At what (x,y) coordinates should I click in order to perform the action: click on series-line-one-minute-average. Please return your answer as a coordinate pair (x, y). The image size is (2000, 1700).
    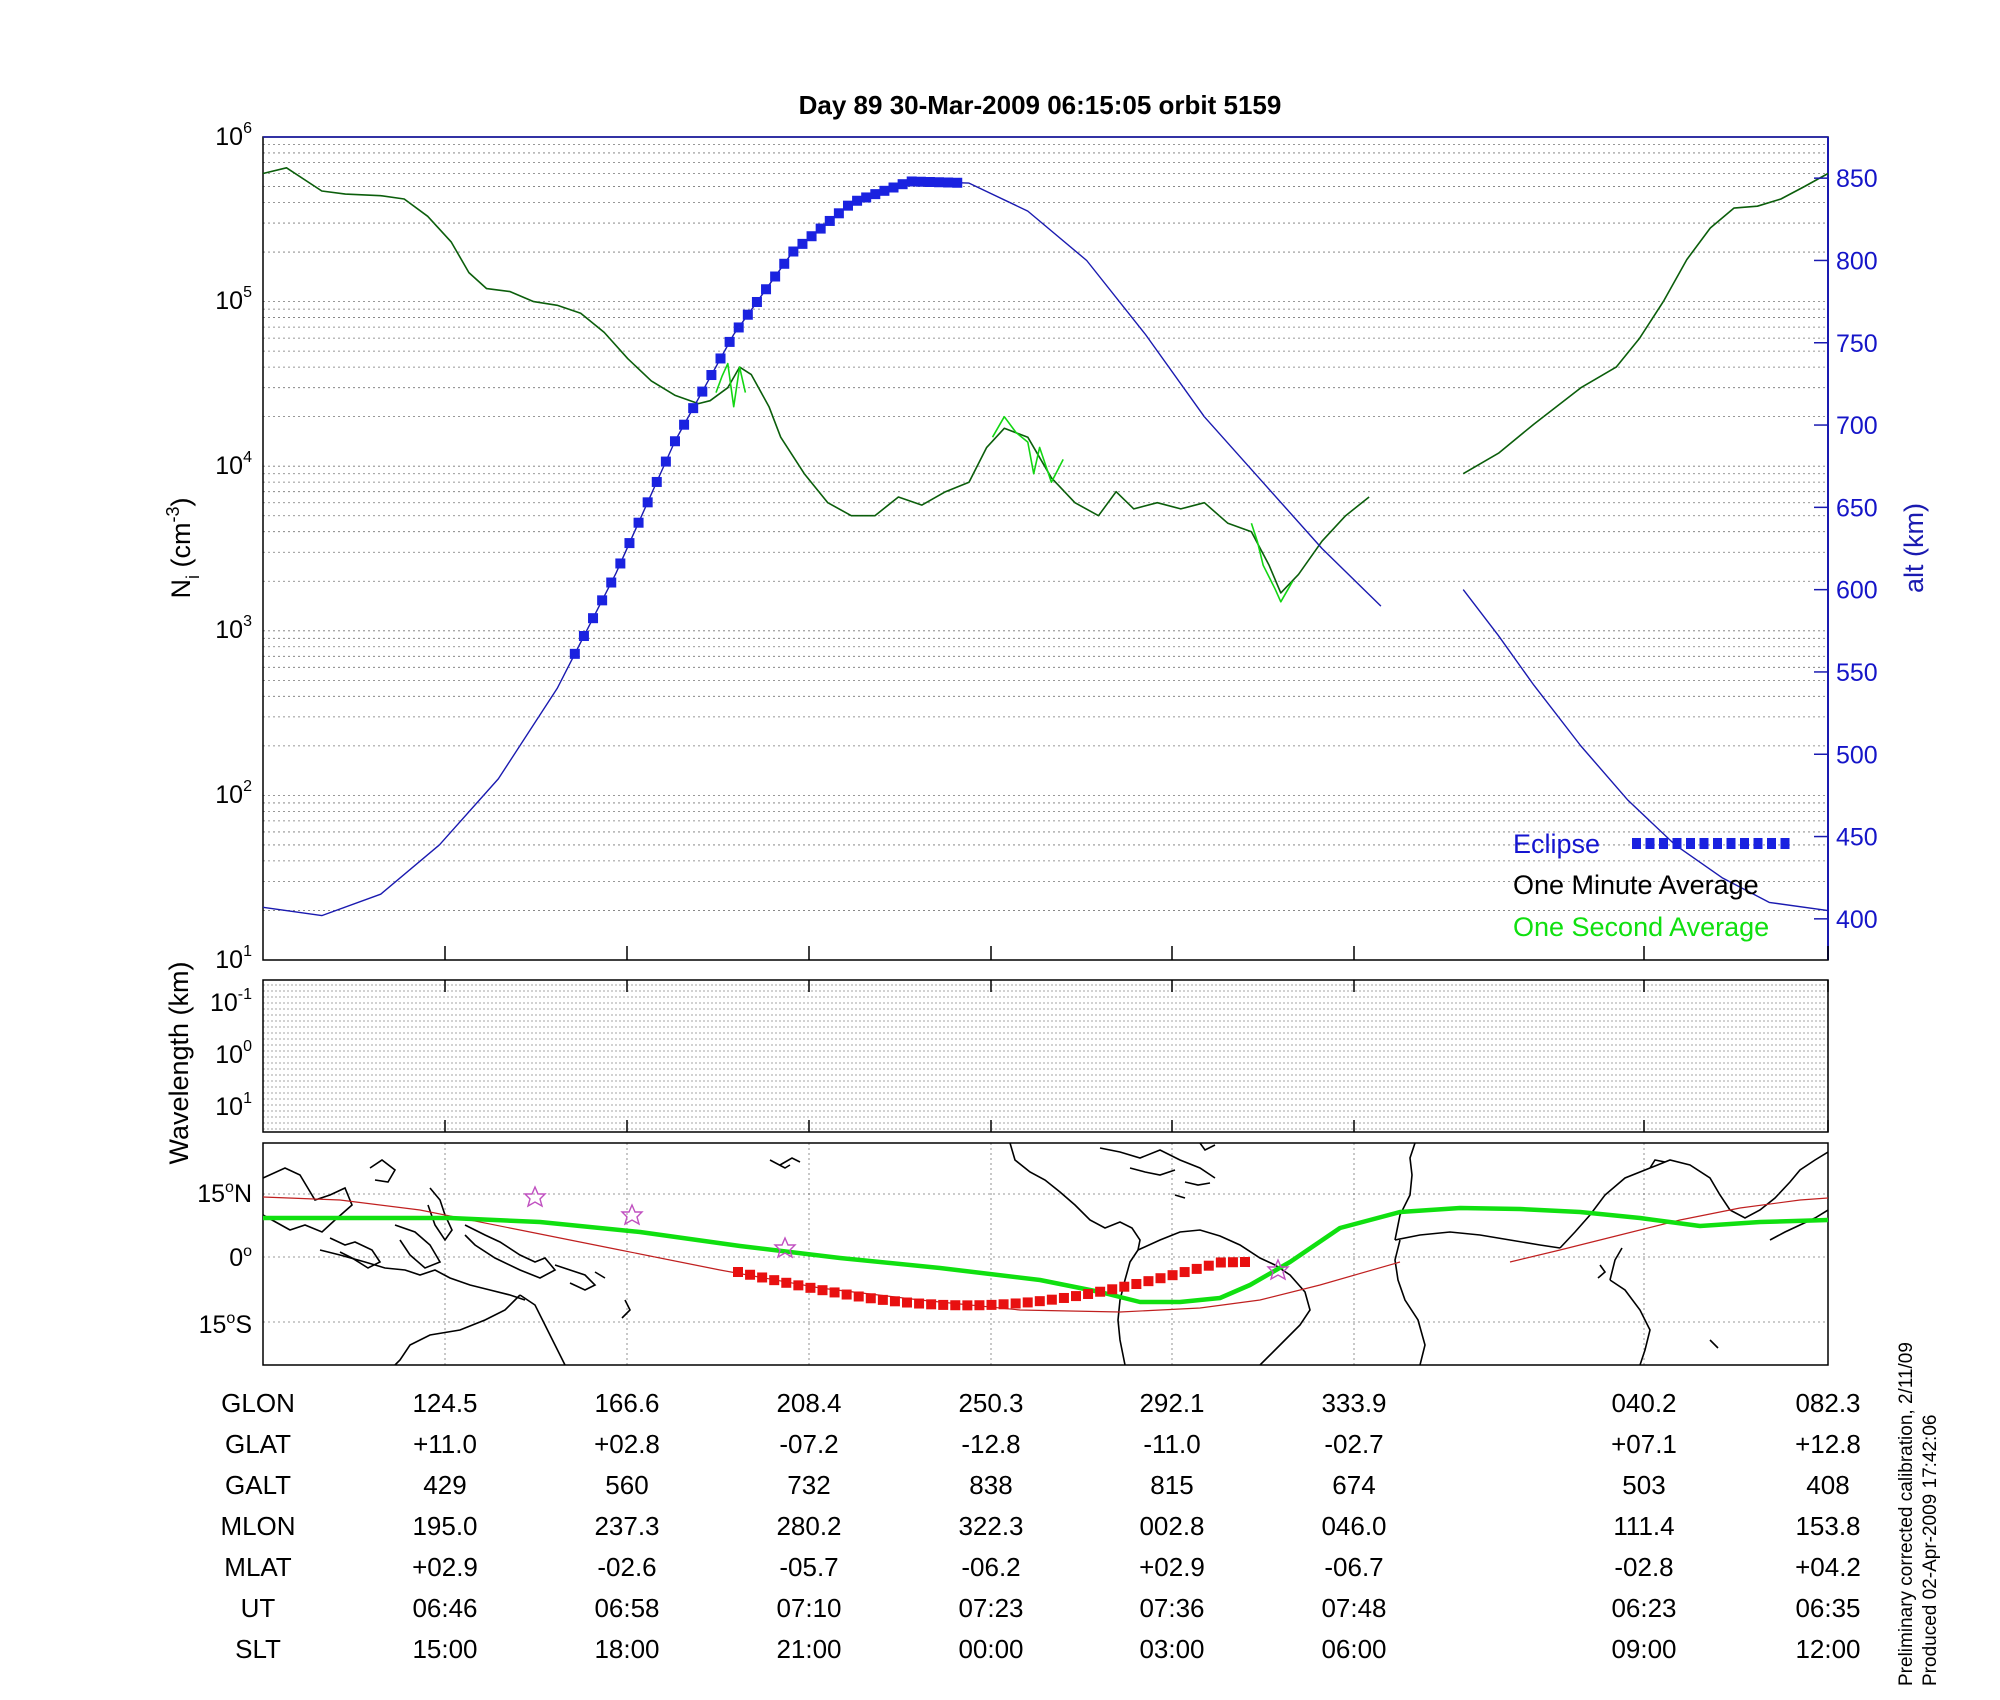
    Looking at the image, I should click on (816, 380).